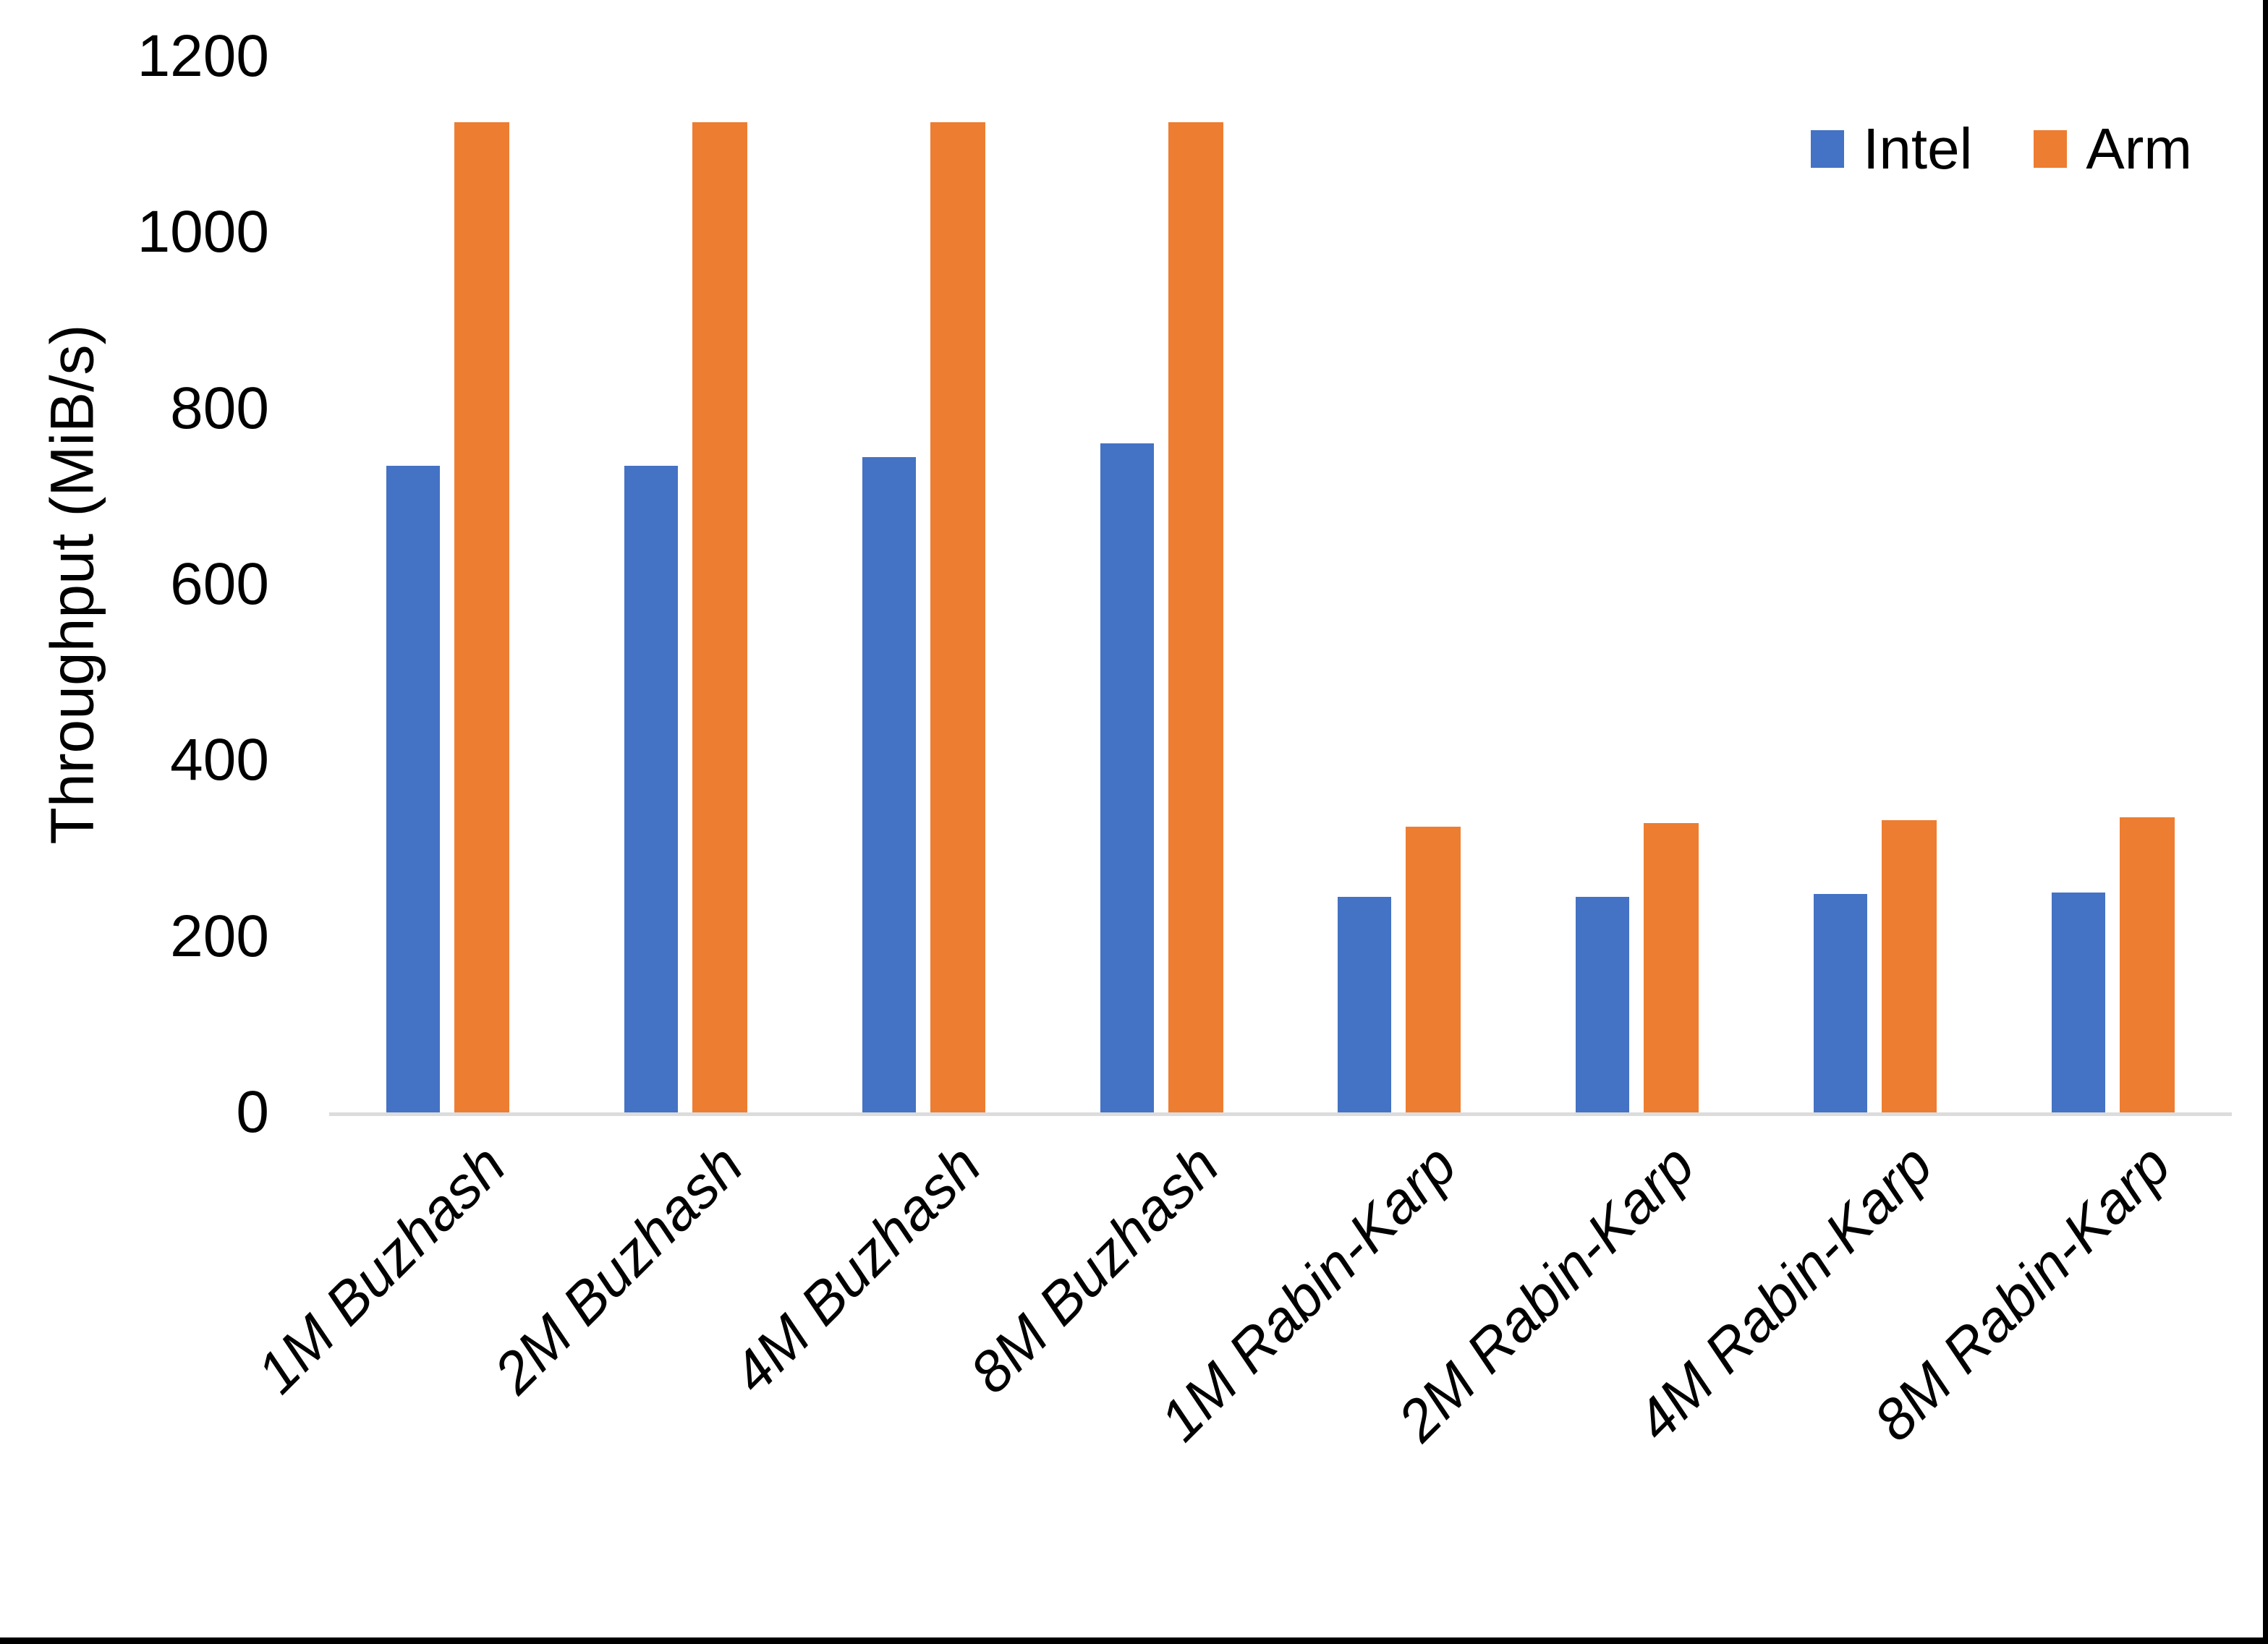  What do you see at coordinates (1918, 148) in the screenshot?
I see `legend-label-intel: Intel` at bounding box center [1918, 148].